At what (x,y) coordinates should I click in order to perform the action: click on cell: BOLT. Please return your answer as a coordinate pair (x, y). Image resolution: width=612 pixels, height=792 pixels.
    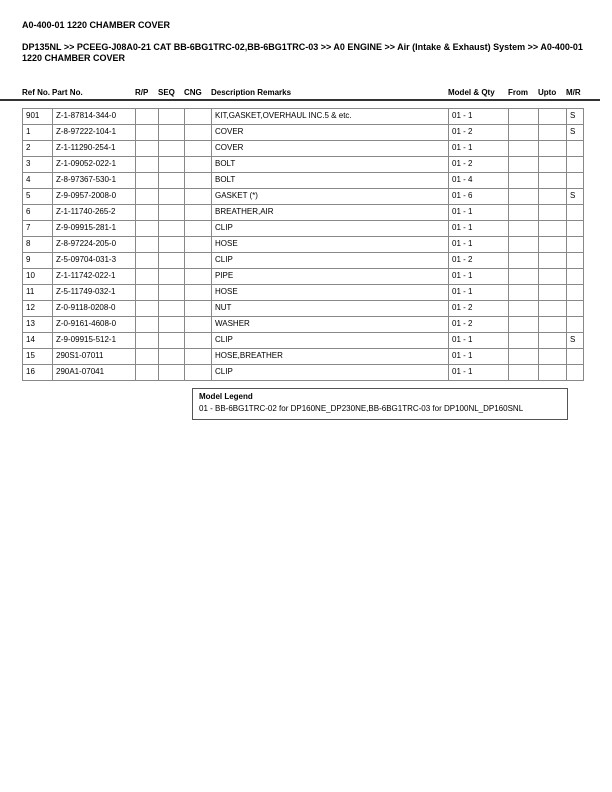
    Looking at the image, I should click on (330, 180).